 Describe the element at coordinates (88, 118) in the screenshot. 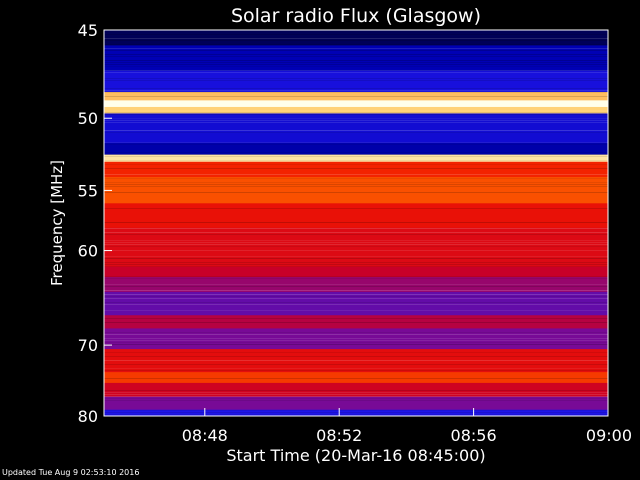

I see `y-tick-label: 50` at that location.